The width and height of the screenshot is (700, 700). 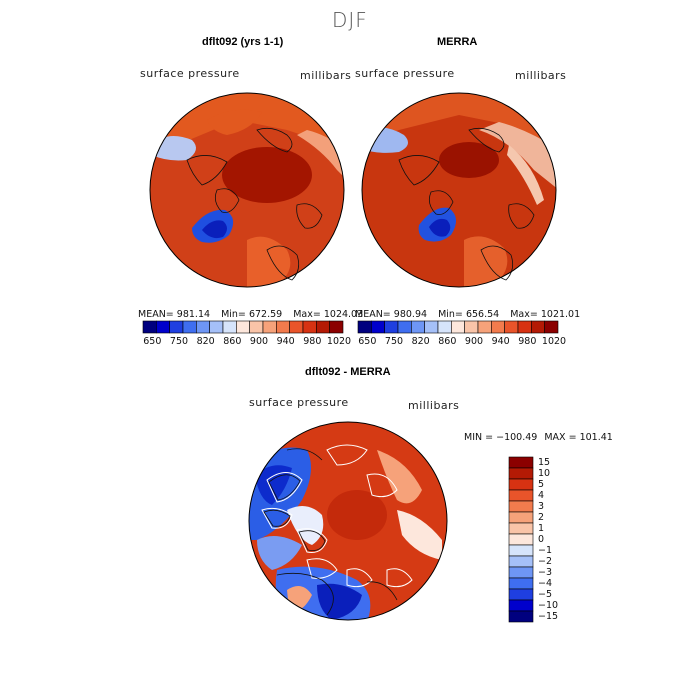 What do you see at coordinates (457, 42) in the screenshot?
I see `panel2-title: MERRA` at bounding box center [457, 42].